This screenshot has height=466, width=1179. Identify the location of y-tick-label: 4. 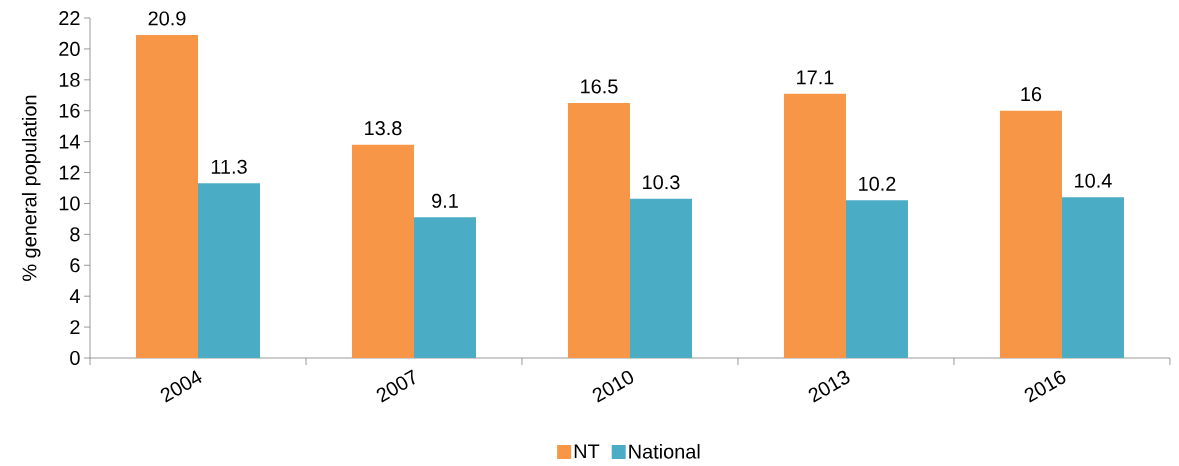
(74, 296).